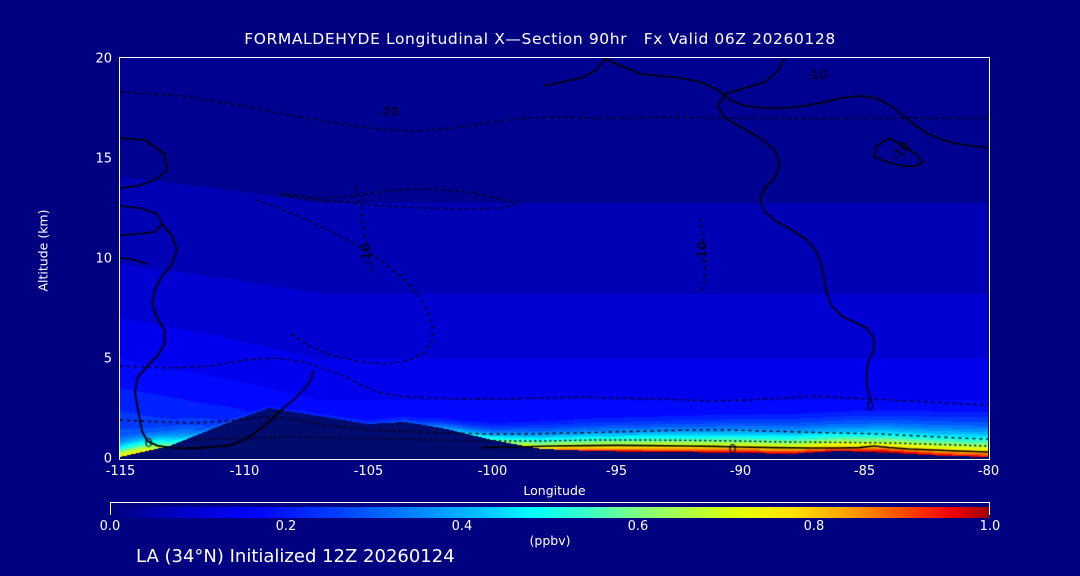 The image size is (1080, 576). What do you see at coordinates (814, 526) in the screenshot?
I see `colorbar-tick-label: 0.8` at bounding box center [814, 526].